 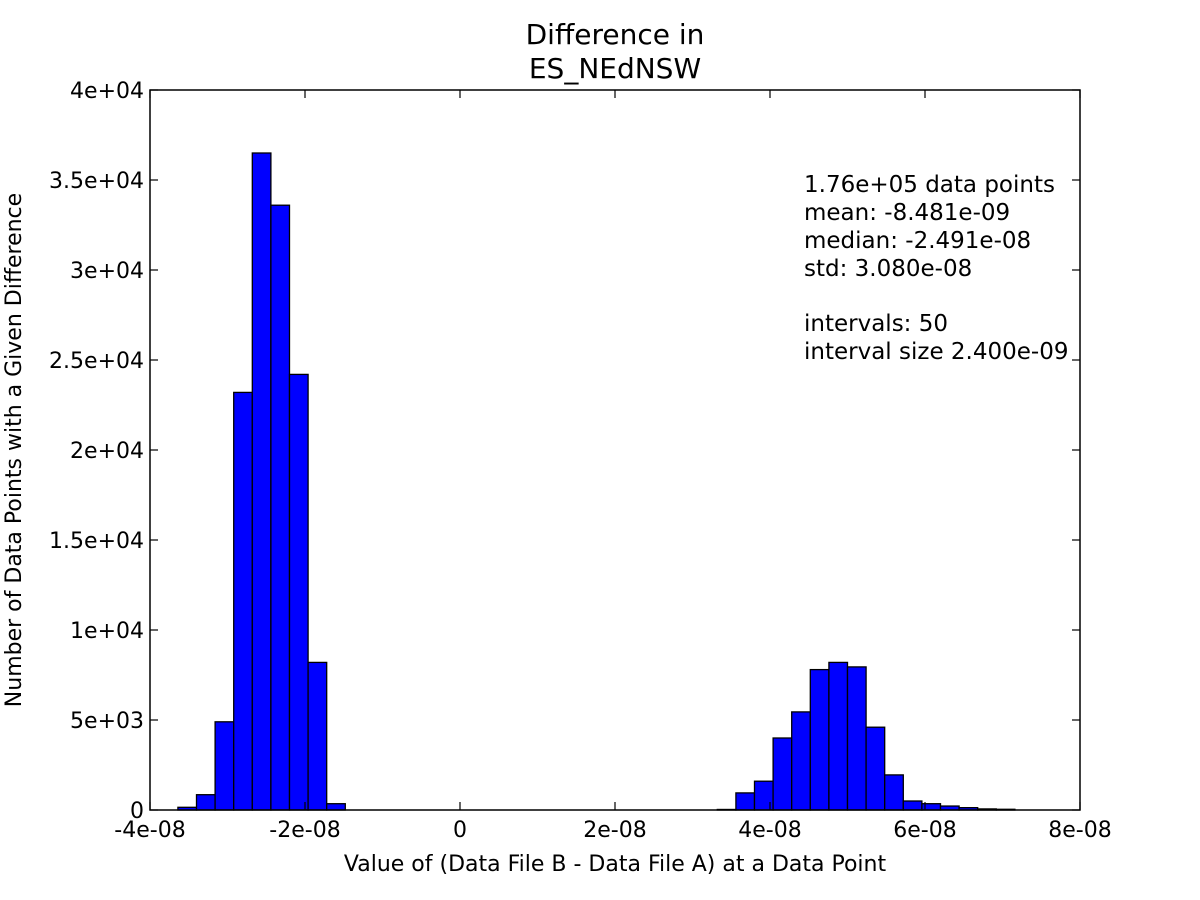 What do you see at coordinates (936, 352) in the screenshot?
I see `stat-interval-size: interval size 2.400e-09` at bounding box center [936, 352].